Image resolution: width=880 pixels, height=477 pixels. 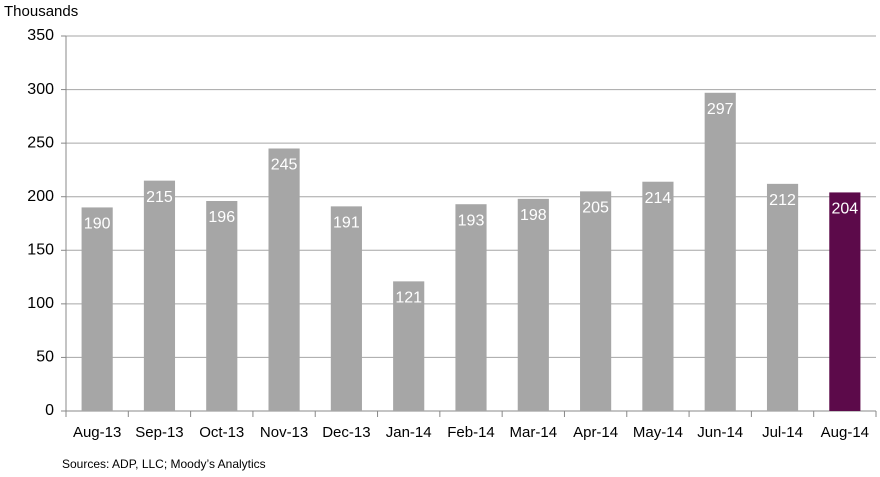 I want to click on y-tick-label: 250, so click(x=40, y=142).